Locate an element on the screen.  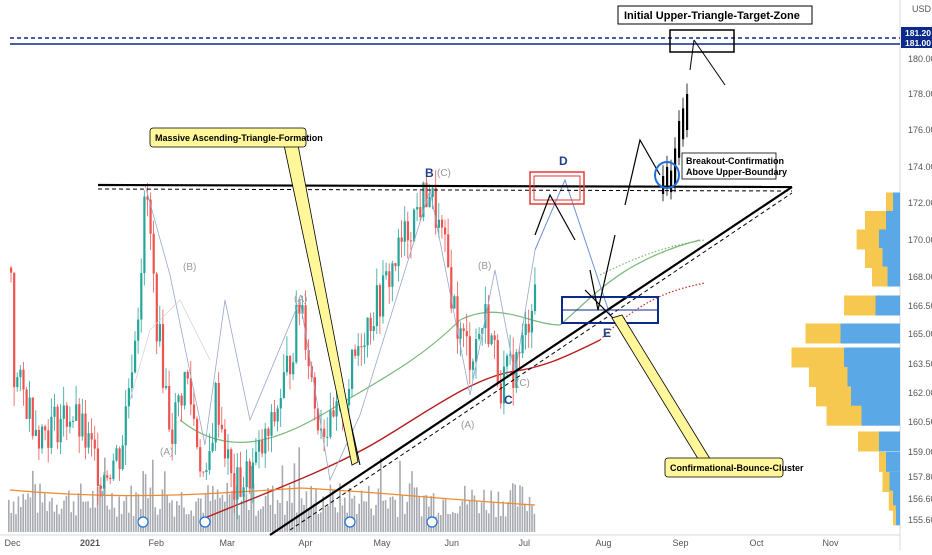
profile-sell-bar is located at coordinates (896, 500).